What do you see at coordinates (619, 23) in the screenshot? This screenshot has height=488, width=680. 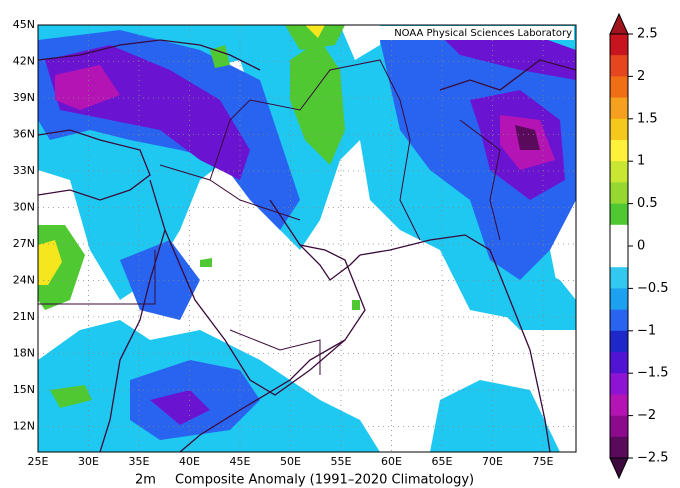 I see `colorbar-top-arrow` at bounding box center [619, 23].